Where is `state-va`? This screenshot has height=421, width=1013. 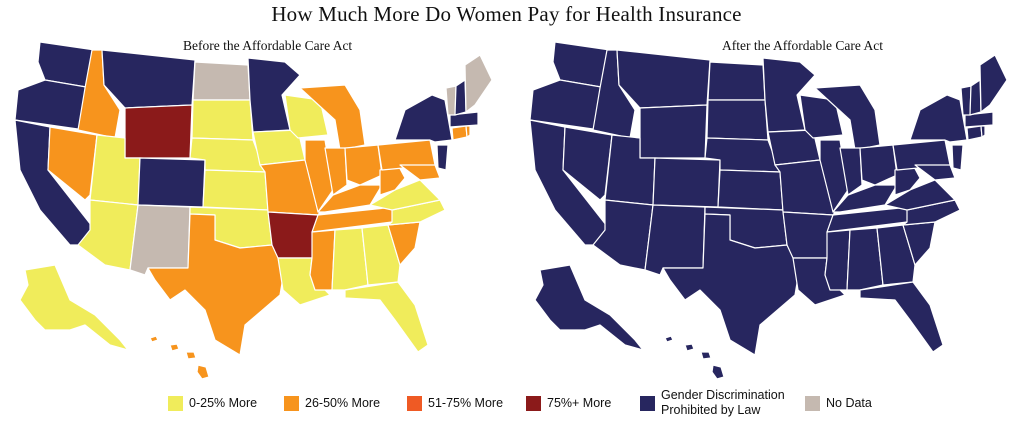
state-va is located at coordinates (405, 195).